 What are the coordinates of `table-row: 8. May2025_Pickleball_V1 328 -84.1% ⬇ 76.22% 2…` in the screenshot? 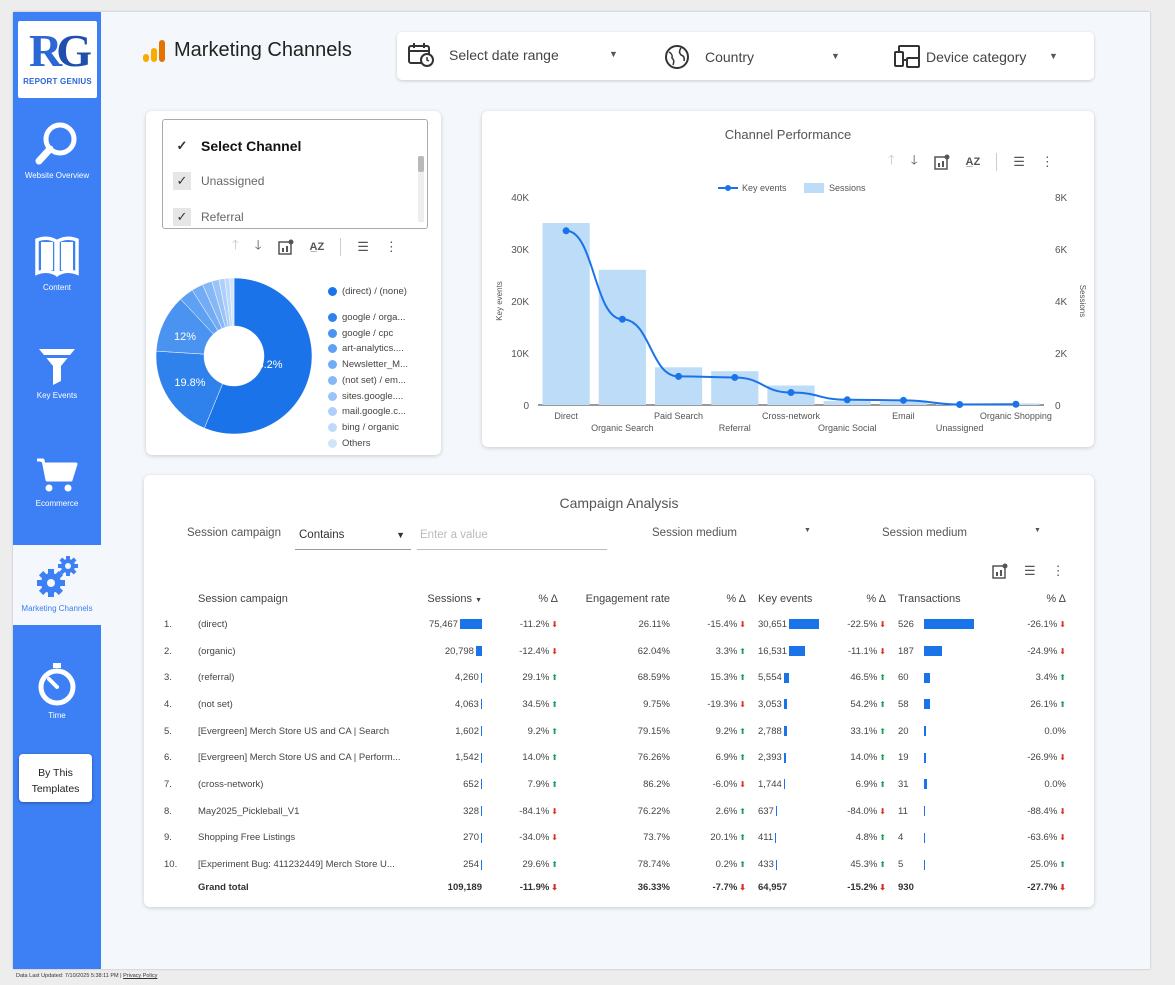 It's located at (615, 811).